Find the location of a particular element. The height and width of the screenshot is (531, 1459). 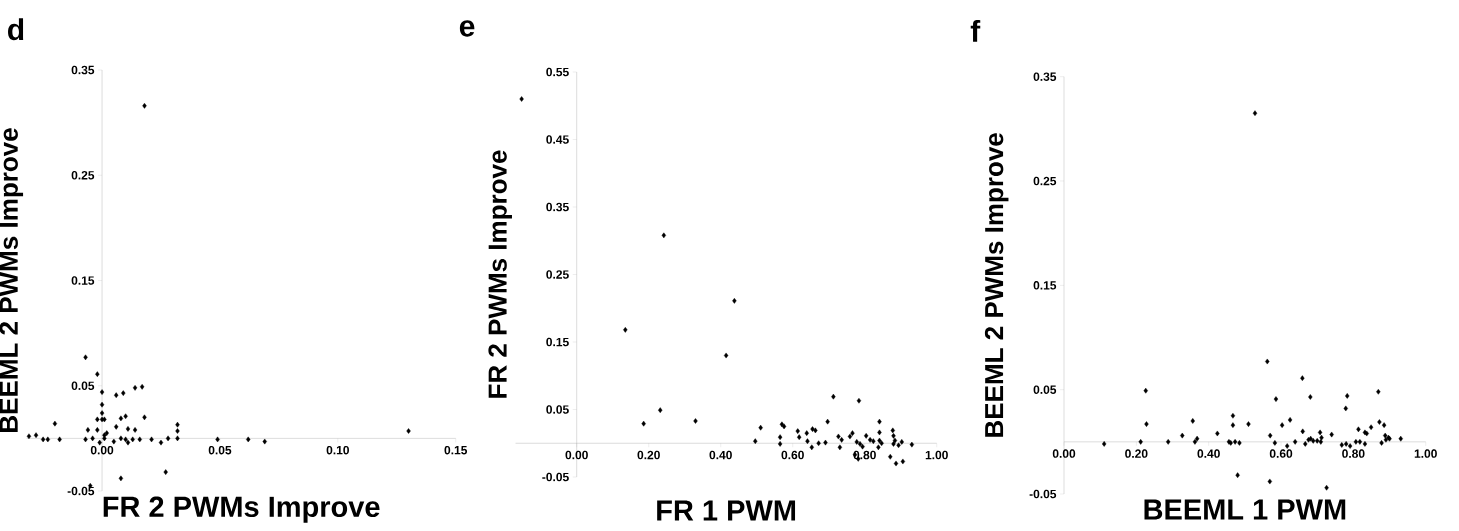

x-axis-title: FR 2 PWMs Improve is located at coordinates (241, 509).